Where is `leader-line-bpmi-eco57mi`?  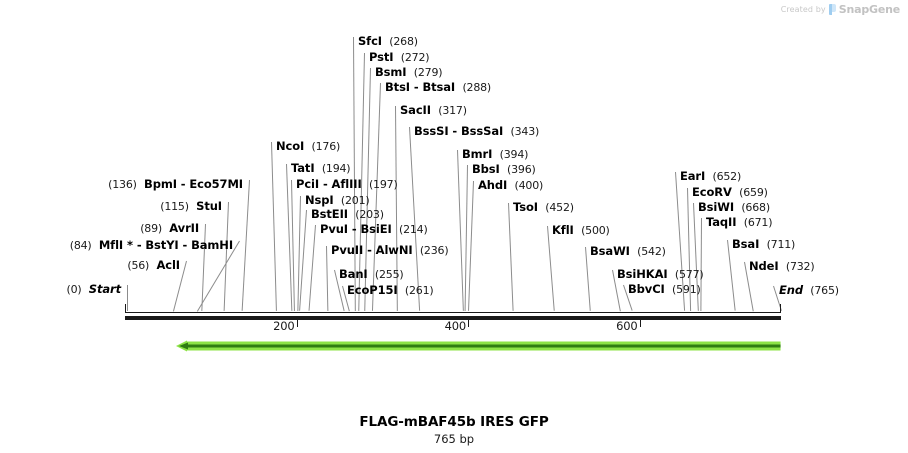 leader-line-bpmi-eco57mi is located at coordinates (245, 245).